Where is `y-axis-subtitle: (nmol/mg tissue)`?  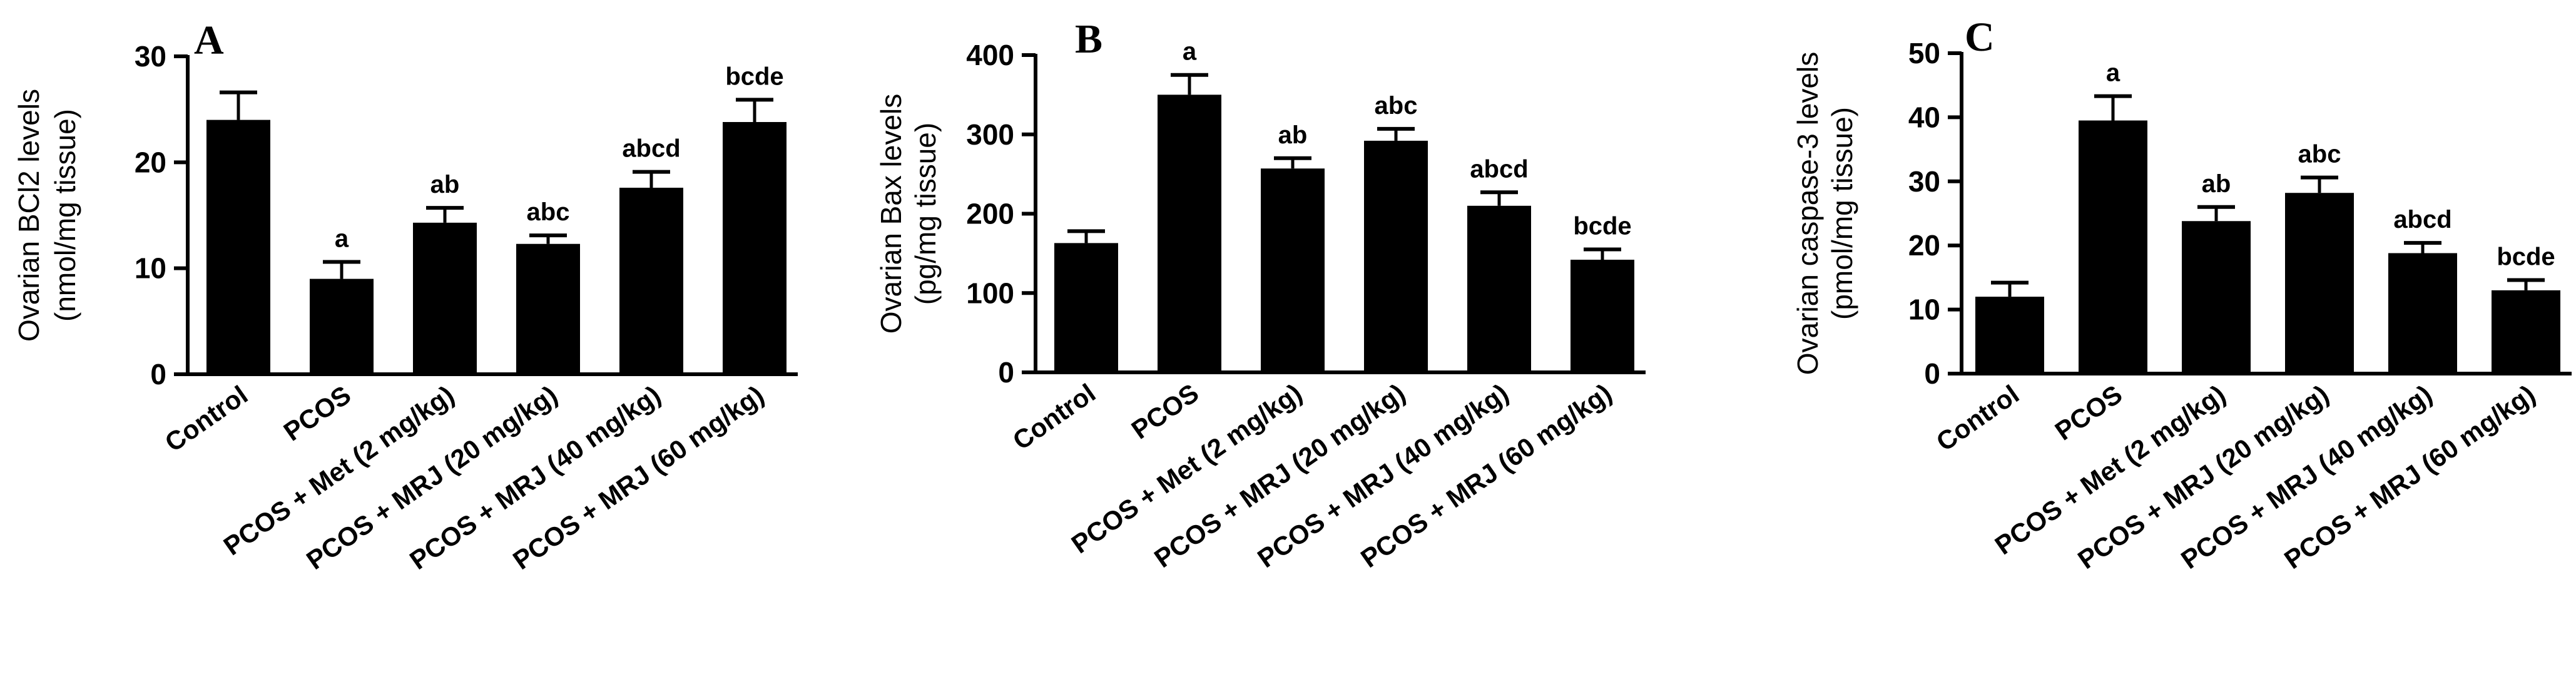
y-axis-subtitle: (nmol/mg tissue) is located at coordinates (65, 215).